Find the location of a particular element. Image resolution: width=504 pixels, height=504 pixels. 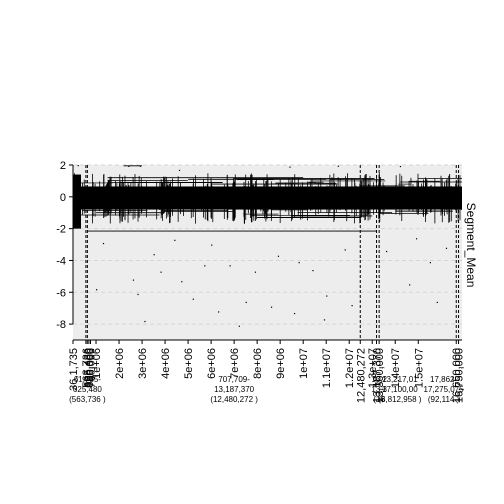

annotation-text: 707,709- is located at coordinates (234, 379).